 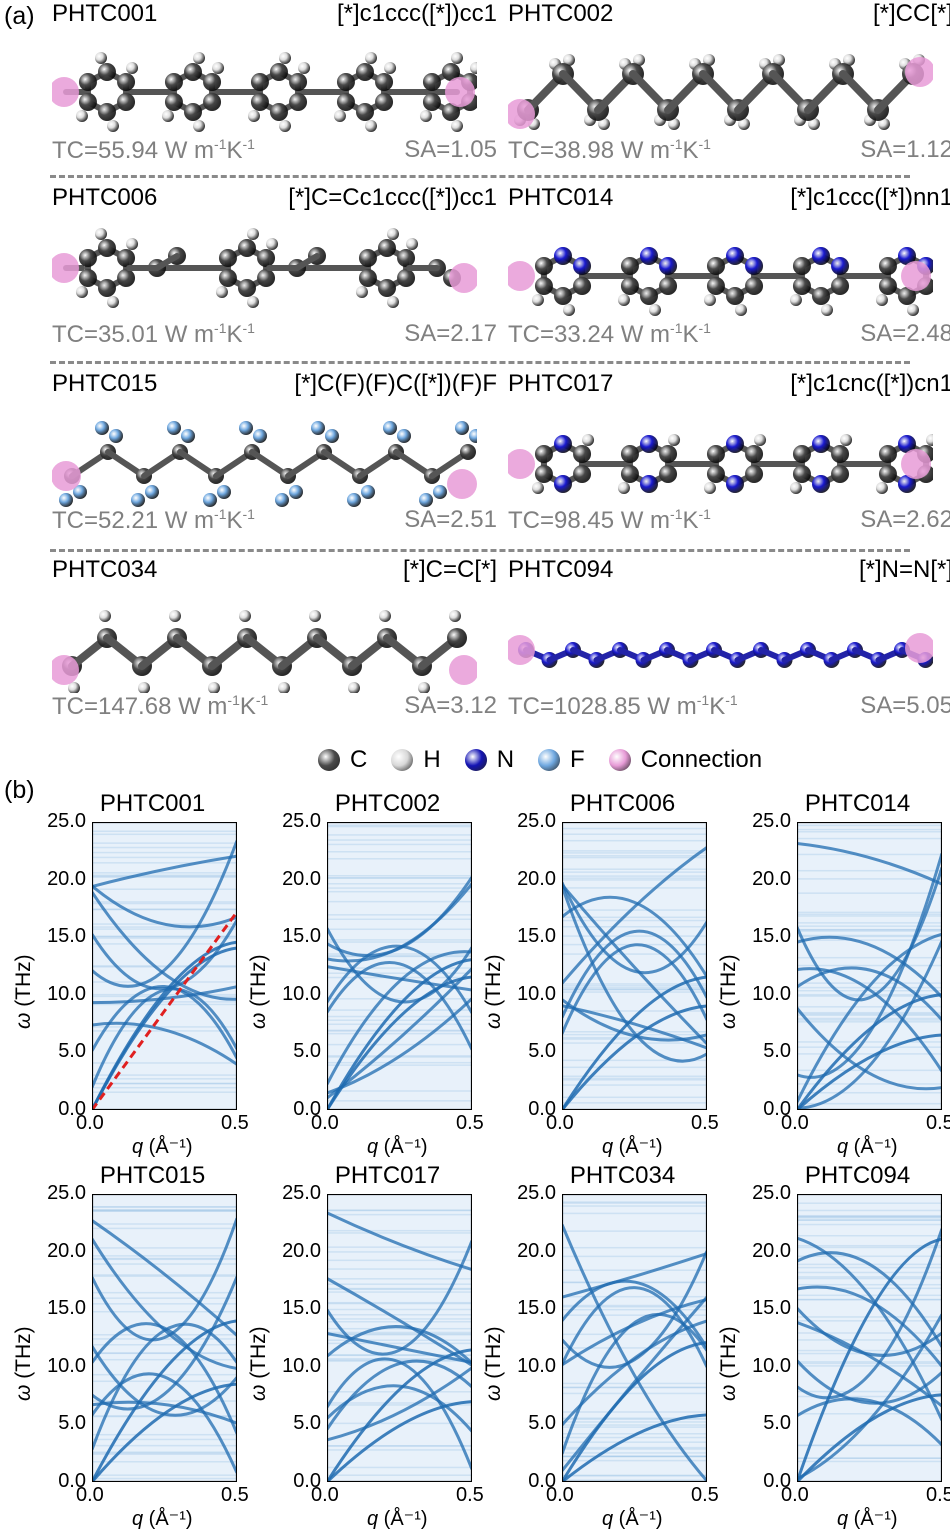 I want to click on synthetic-accessibility: SA=2.17, so click(x=450, y=334).